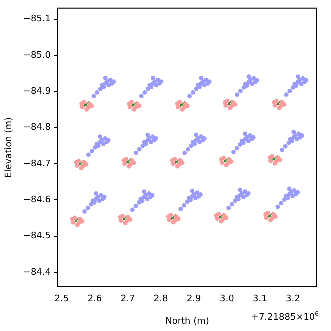  I want to click on y-tick-label: −84.5, so click(37, 237).